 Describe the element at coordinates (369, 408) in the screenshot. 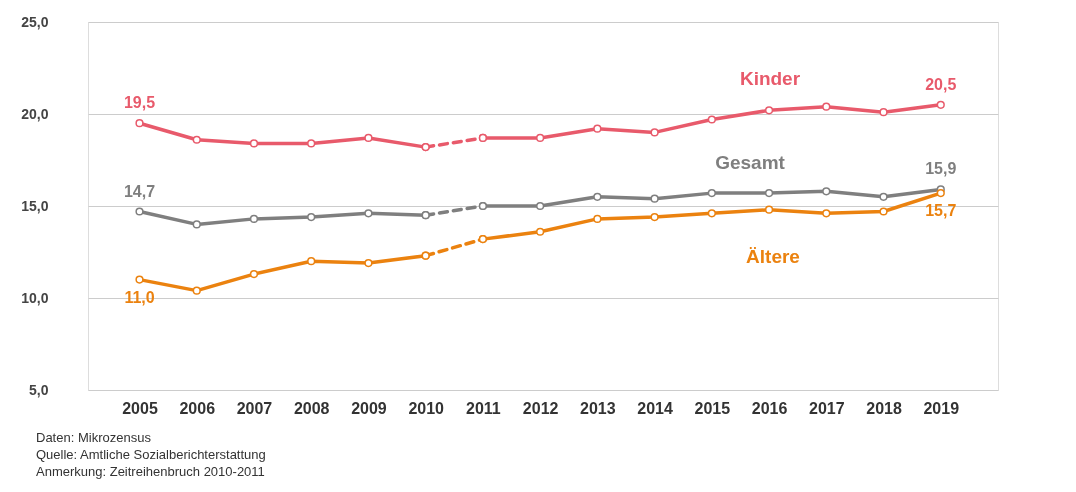

I see `x-tick-label: 2009` at that location.